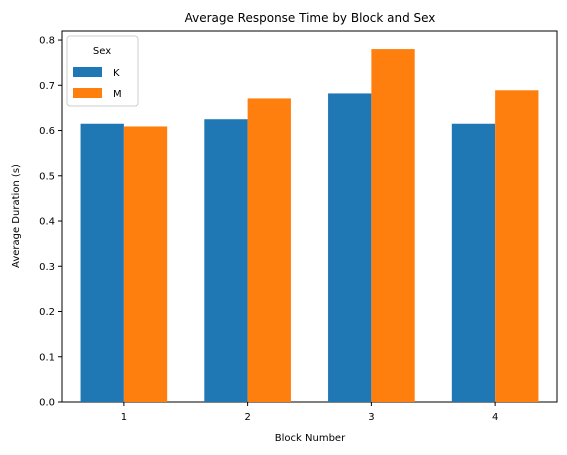 The height and width of the screenshot is (455, 567). Describe the element at coordinates (47, 131) in the screenshot. I see `y-tick-label: 0.6` at that location.